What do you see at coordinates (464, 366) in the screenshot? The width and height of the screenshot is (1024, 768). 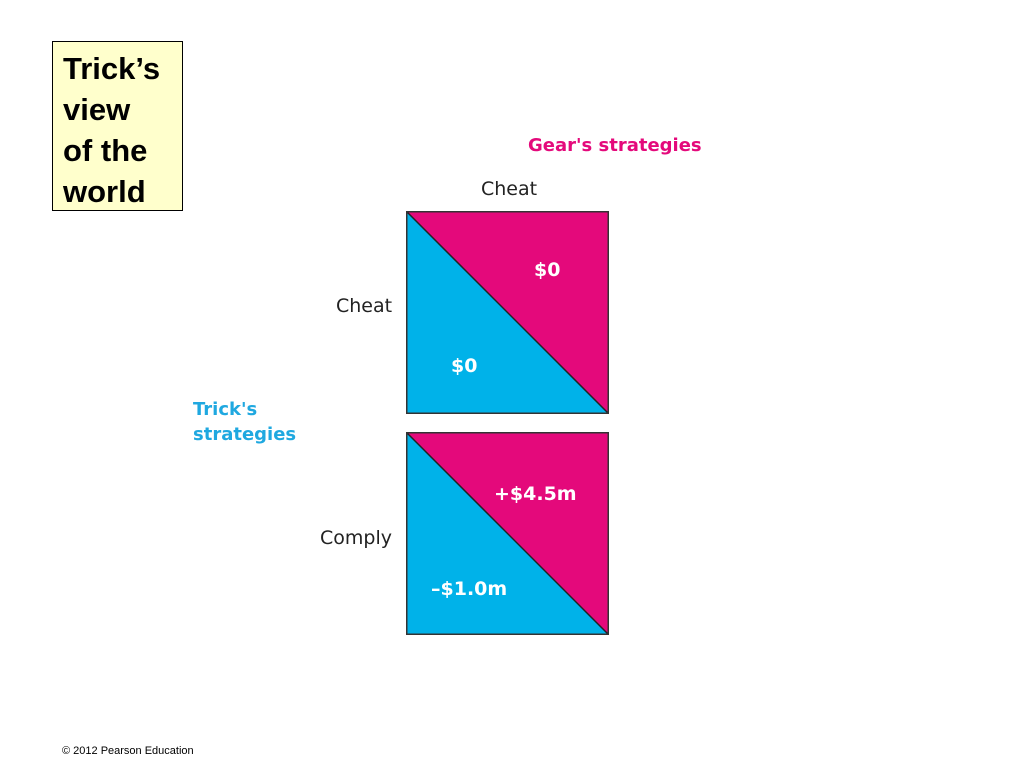 I see `trick-payoff: $0` at bounding box center [464, 366].